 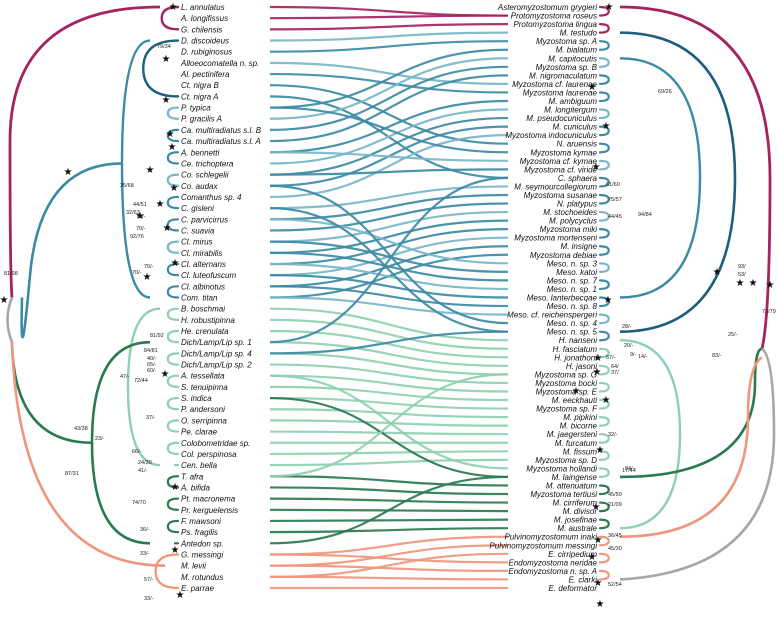 What do you see at coordinates (389, 344) in the screenshot?
I see `link-he-crenulata-to-h-jonathoni` at bounding box center [389, 344].